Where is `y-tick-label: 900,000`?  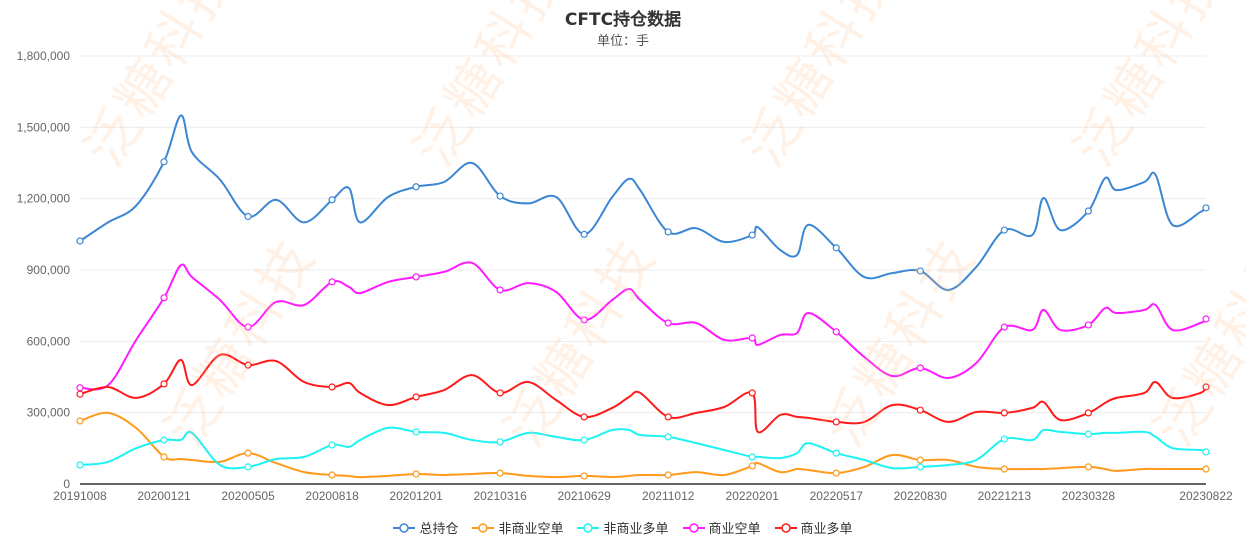
y-tick-label: 900,000 is located at coordinates (49, 270).